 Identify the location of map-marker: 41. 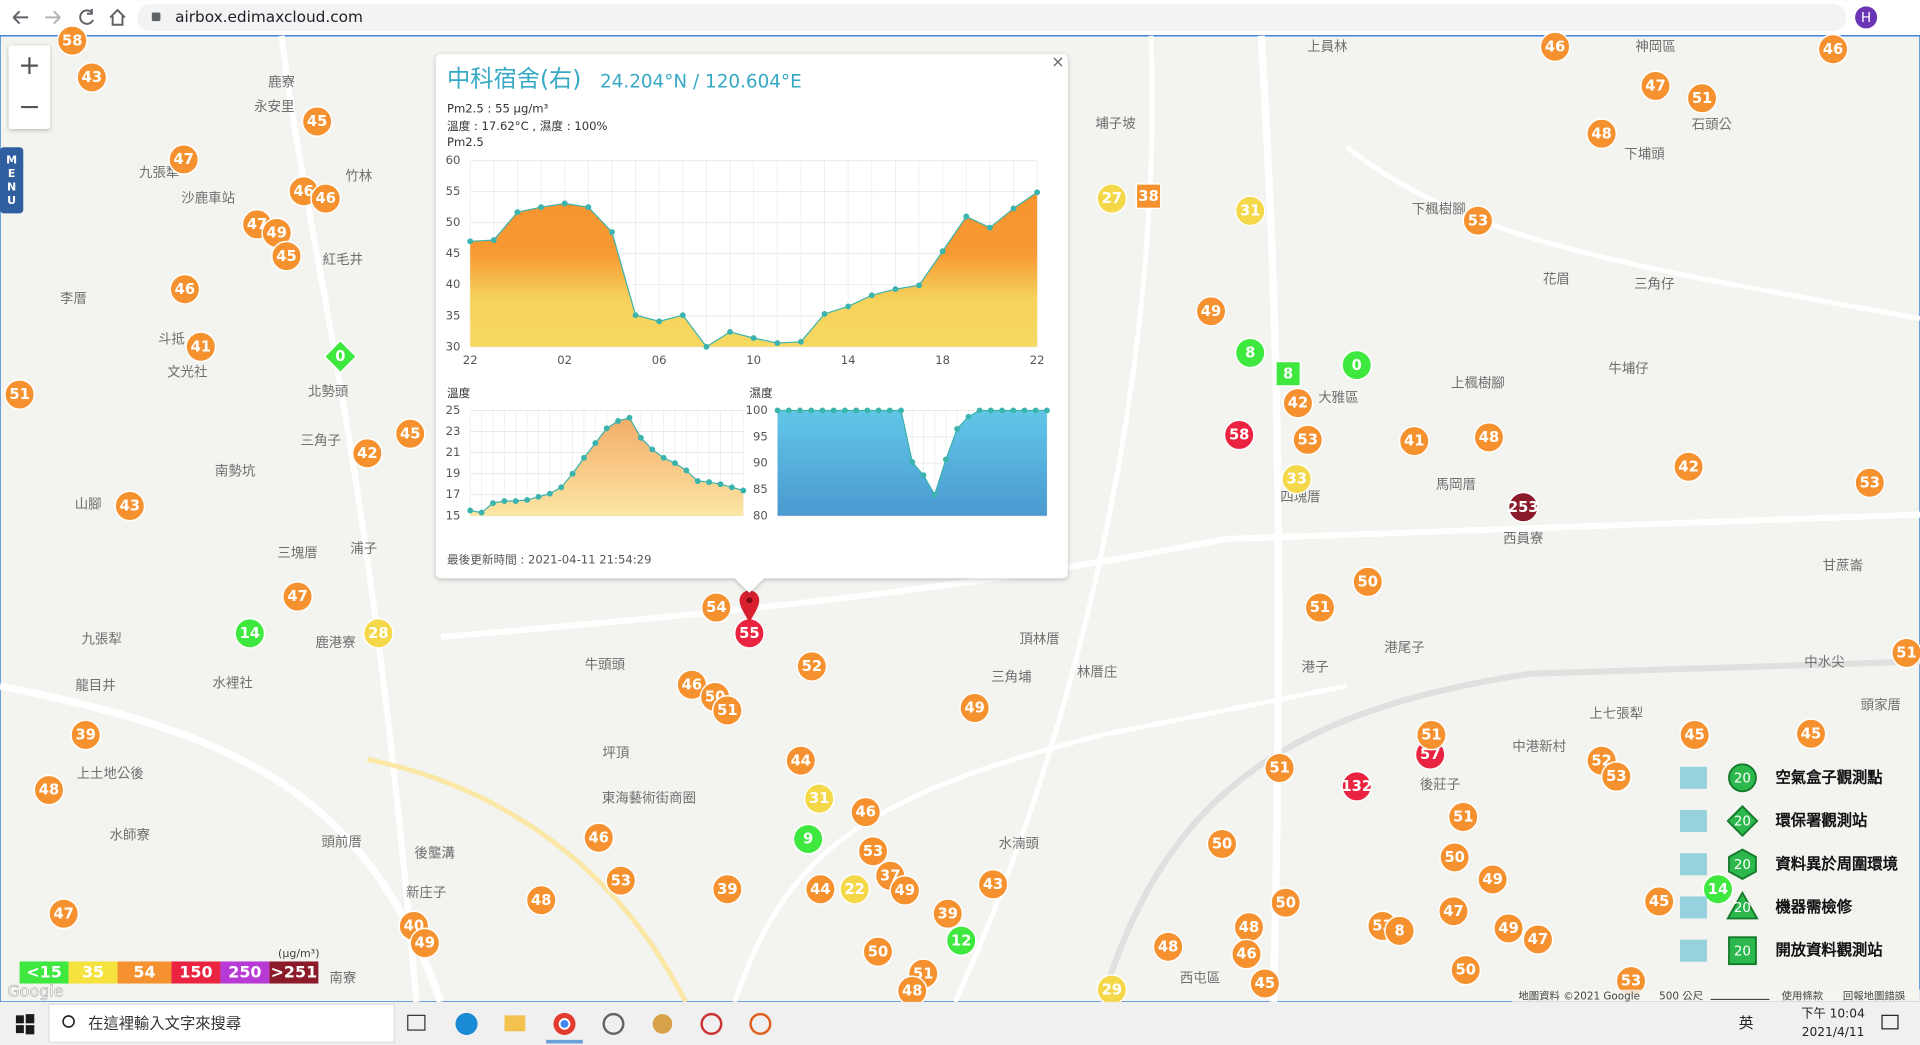
(201, 347).